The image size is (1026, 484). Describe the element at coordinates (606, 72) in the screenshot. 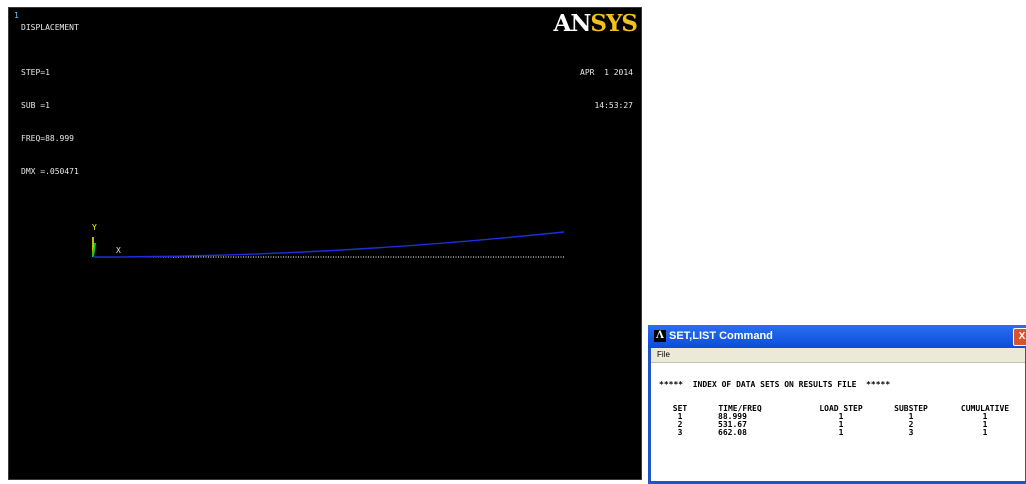

I see `date-text: APR 1 2014` at that location.